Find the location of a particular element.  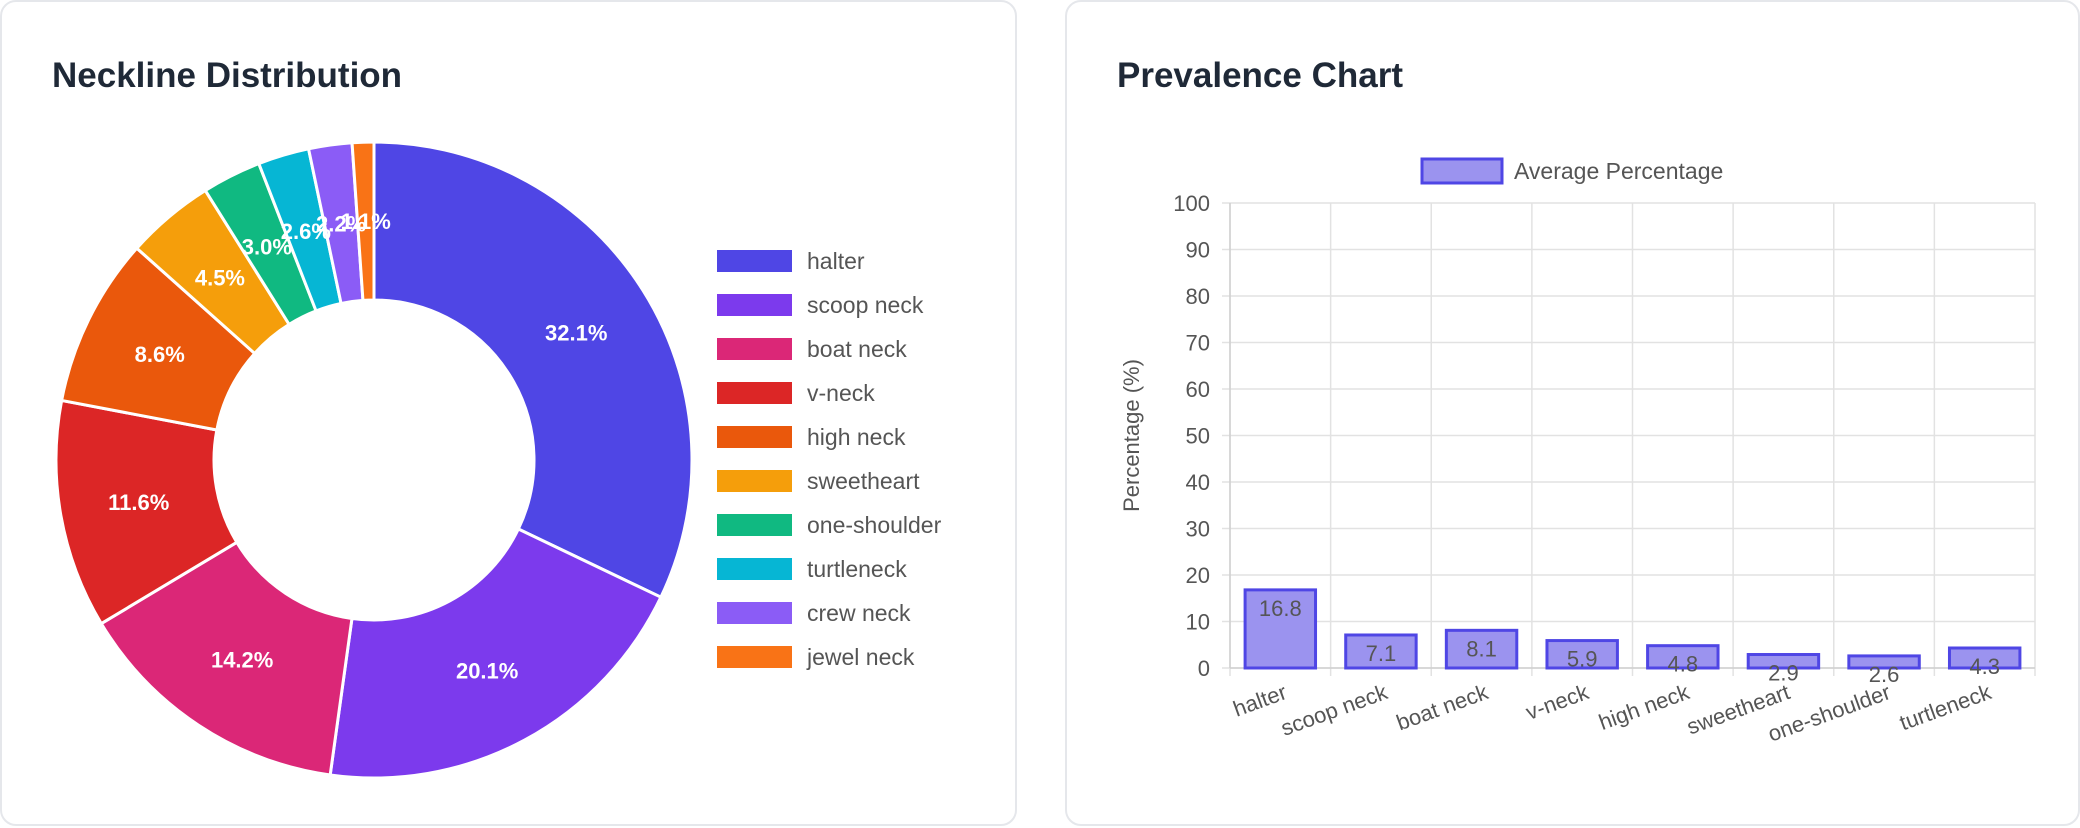

x-tick-label: v-neck is located at coordinates (1557, 702).